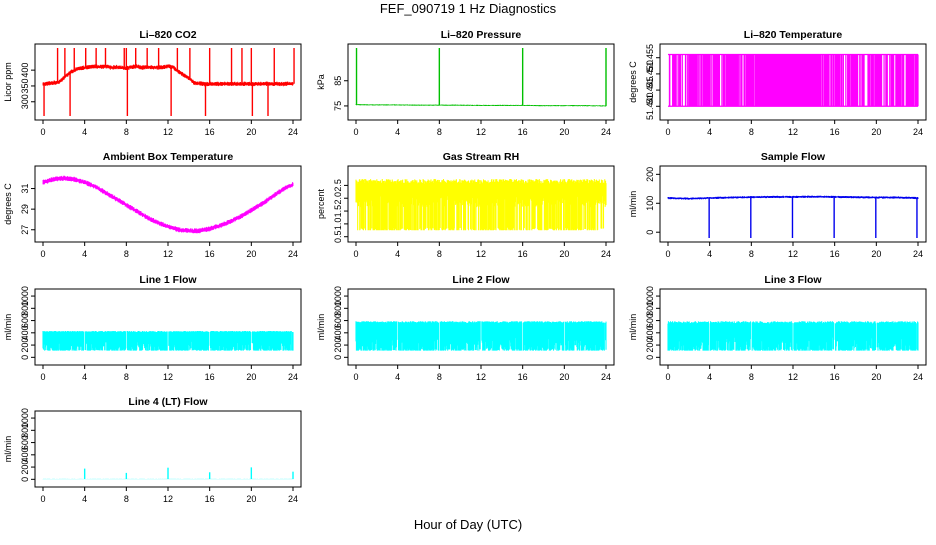 The height and width of the screenshot is (545, 936). I want to click on y-tick-label: 51.455, so click(650, 58).